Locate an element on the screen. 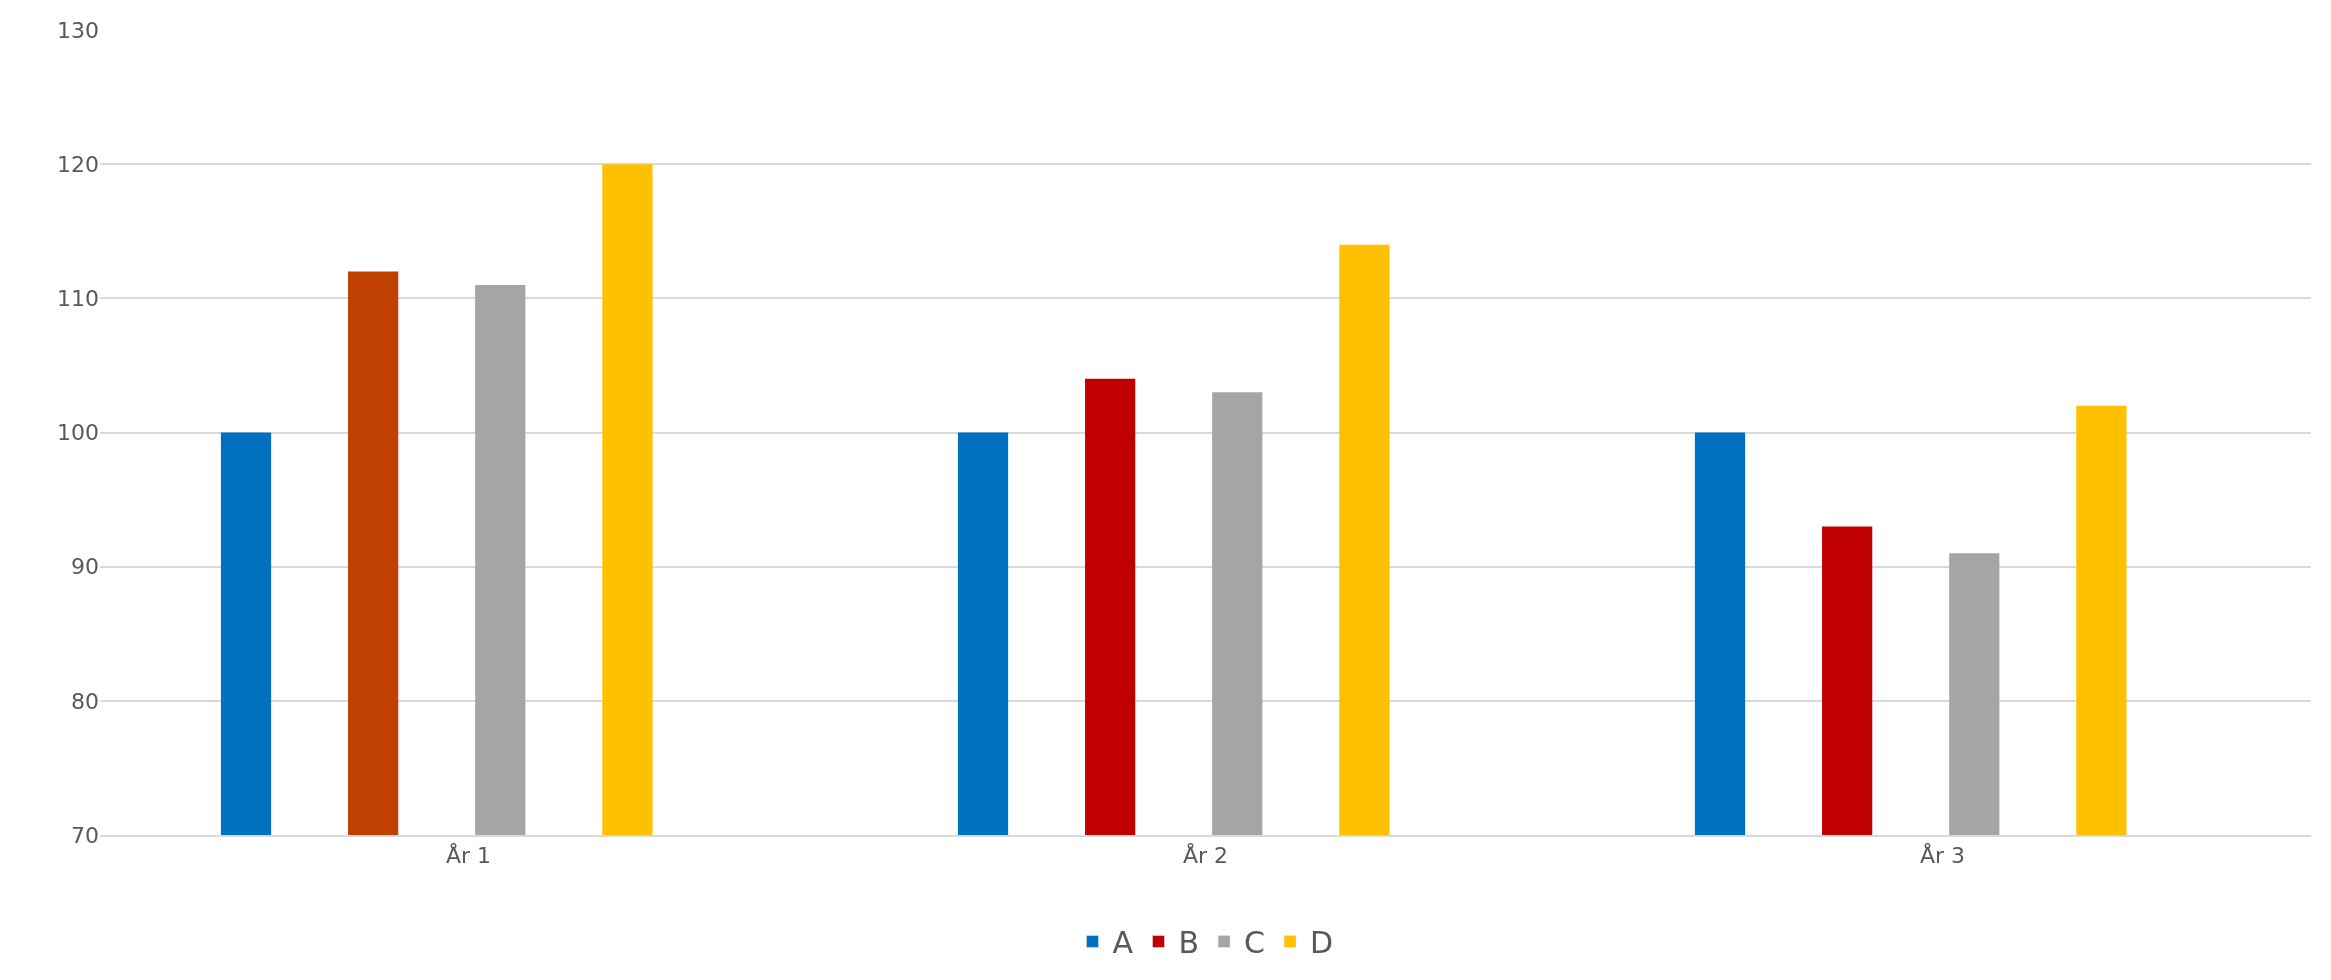 The height and width of the screenshot is (980, 2331). y-tick-label: 90 is located at coordinates (85, 567).